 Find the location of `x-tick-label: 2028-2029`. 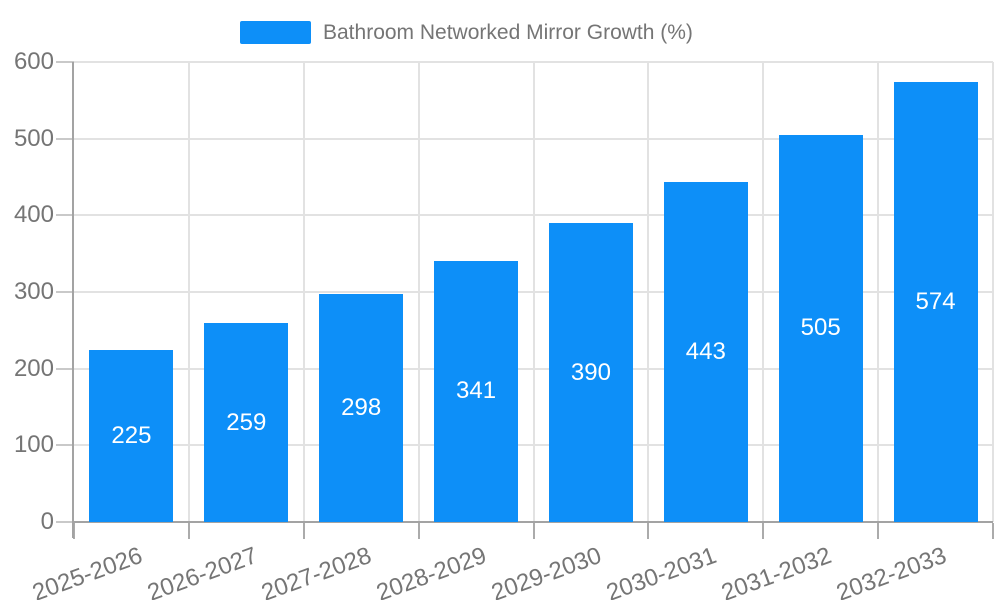

x-tick-label: 2028-2029 is located at coordinates (432, 571).